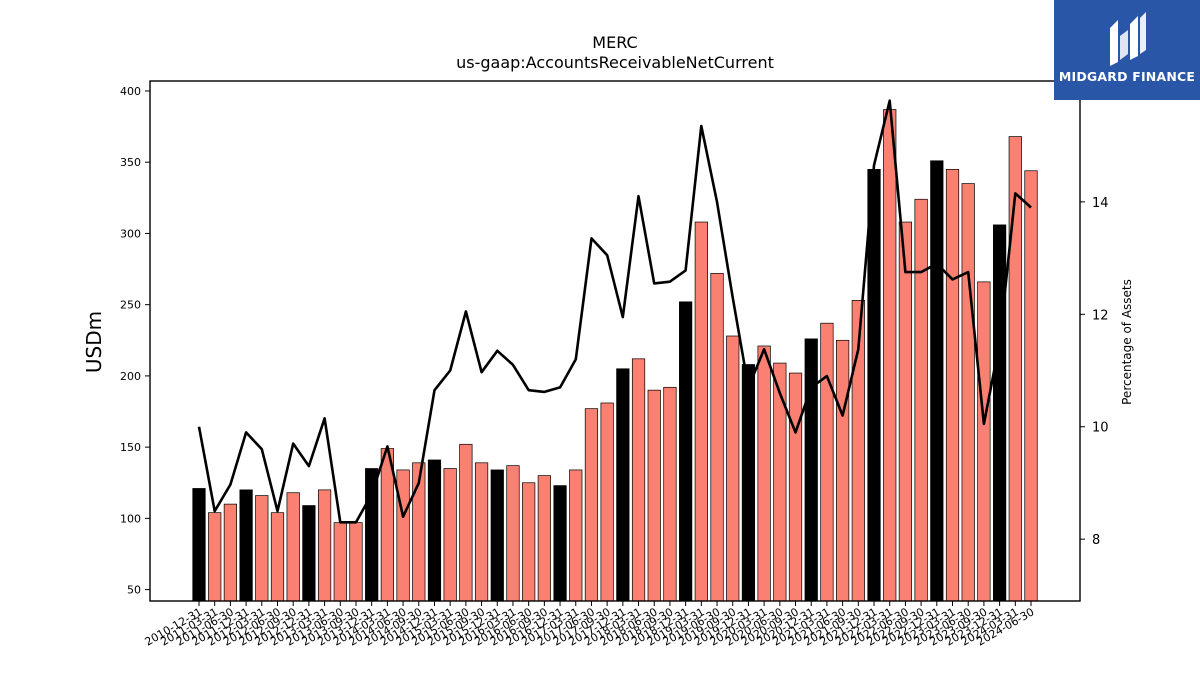 This screenshot has width=1200, height=675. I want to click on chart-title: MERC, so click(614, 42).